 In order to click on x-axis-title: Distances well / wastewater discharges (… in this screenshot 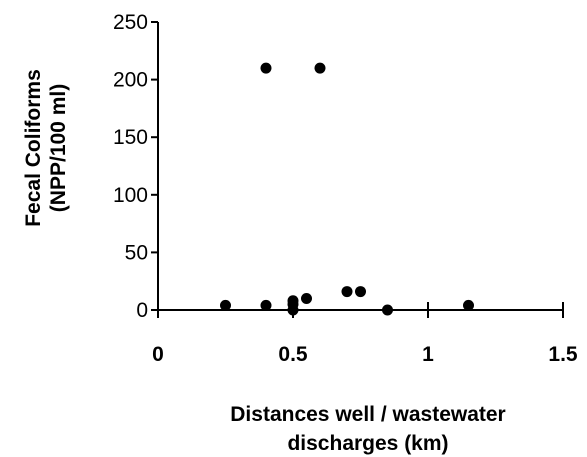, I will do `click(367, 429)`.